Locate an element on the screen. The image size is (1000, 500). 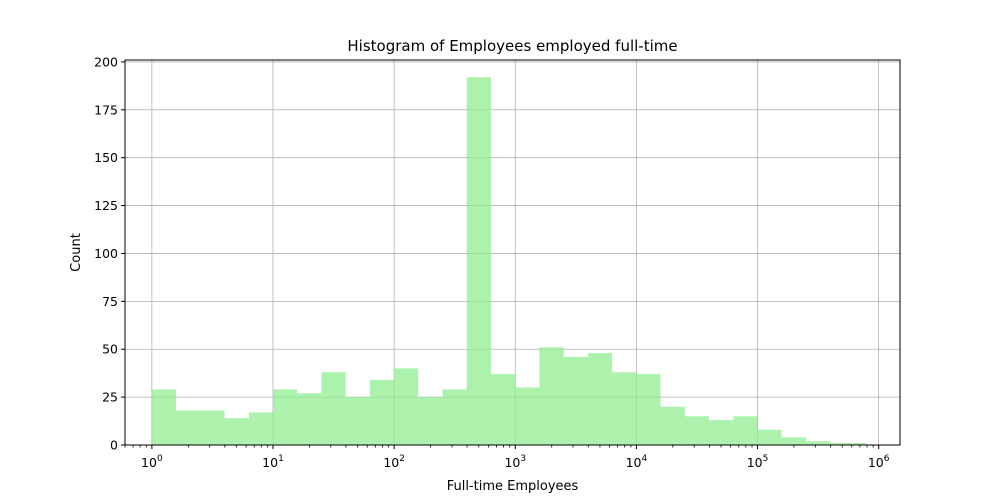
y-axis-title: Count is located at coordinates (76, 252).